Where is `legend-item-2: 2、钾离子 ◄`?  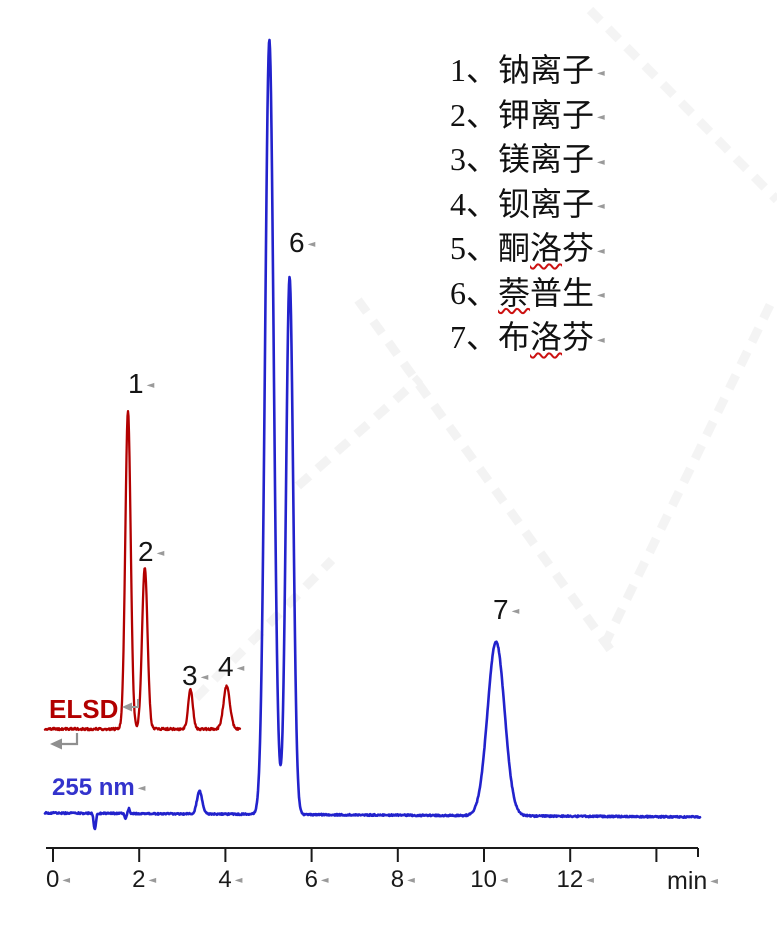
legend-item-2: 2、钾离子 ◄ is located at coordinates (527, 117).